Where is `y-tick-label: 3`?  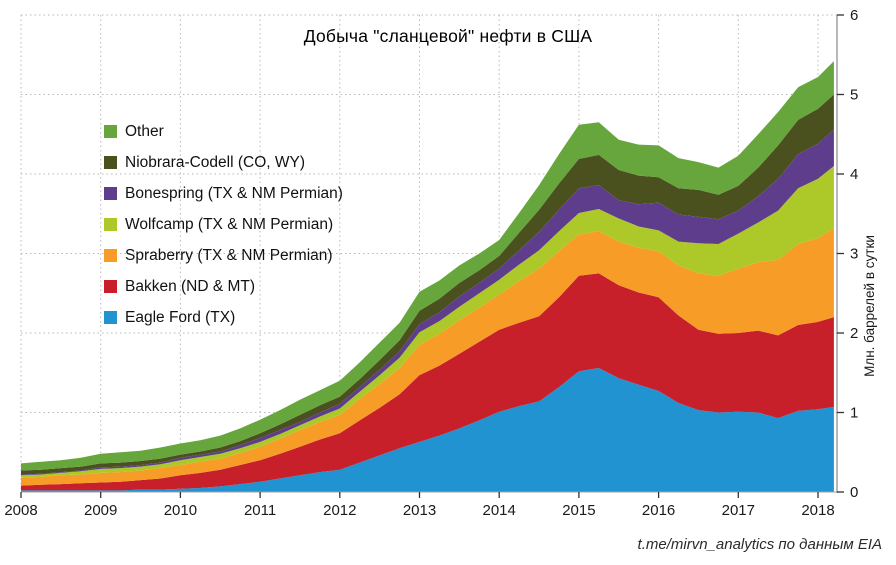
y-tick-label: 3 is located at coordinates (854, 254).